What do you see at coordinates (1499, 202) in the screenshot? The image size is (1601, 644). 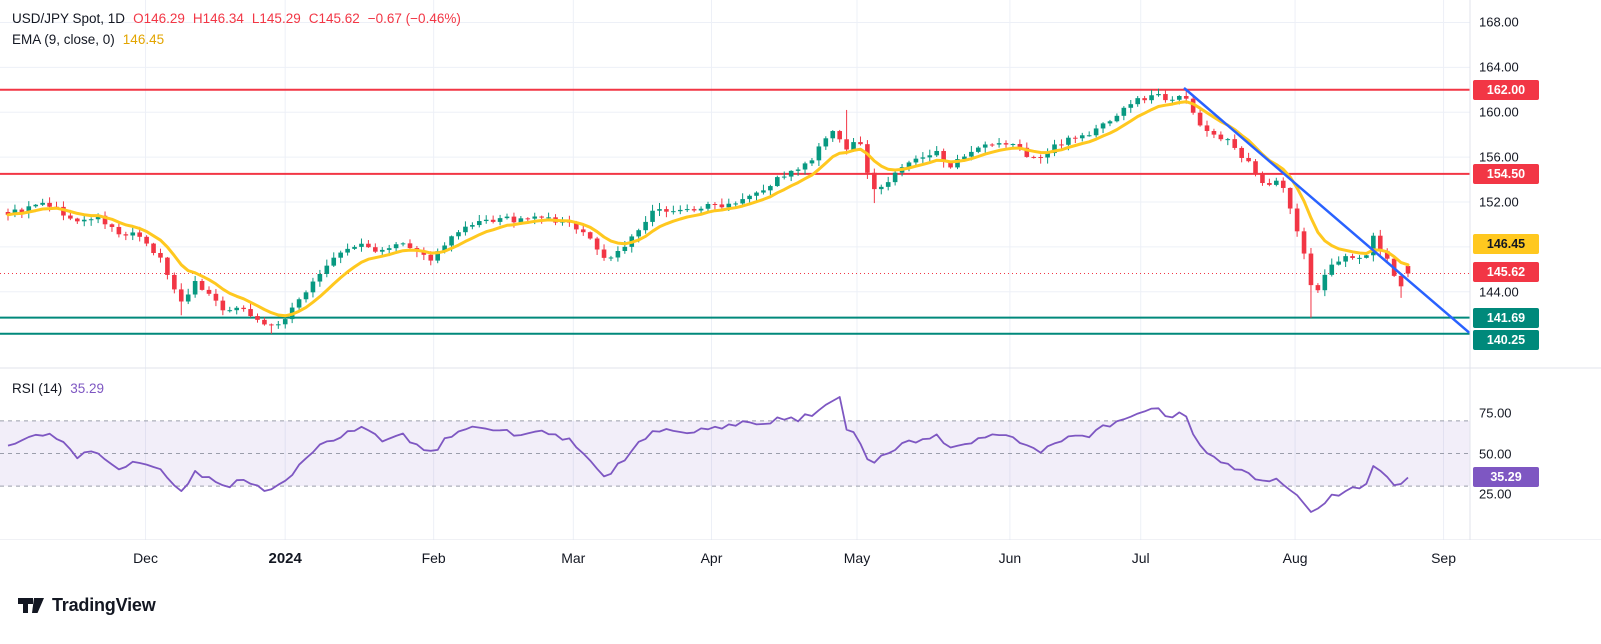 I see `price-tick-label: 152.00` at bounding box center [1499, 202].